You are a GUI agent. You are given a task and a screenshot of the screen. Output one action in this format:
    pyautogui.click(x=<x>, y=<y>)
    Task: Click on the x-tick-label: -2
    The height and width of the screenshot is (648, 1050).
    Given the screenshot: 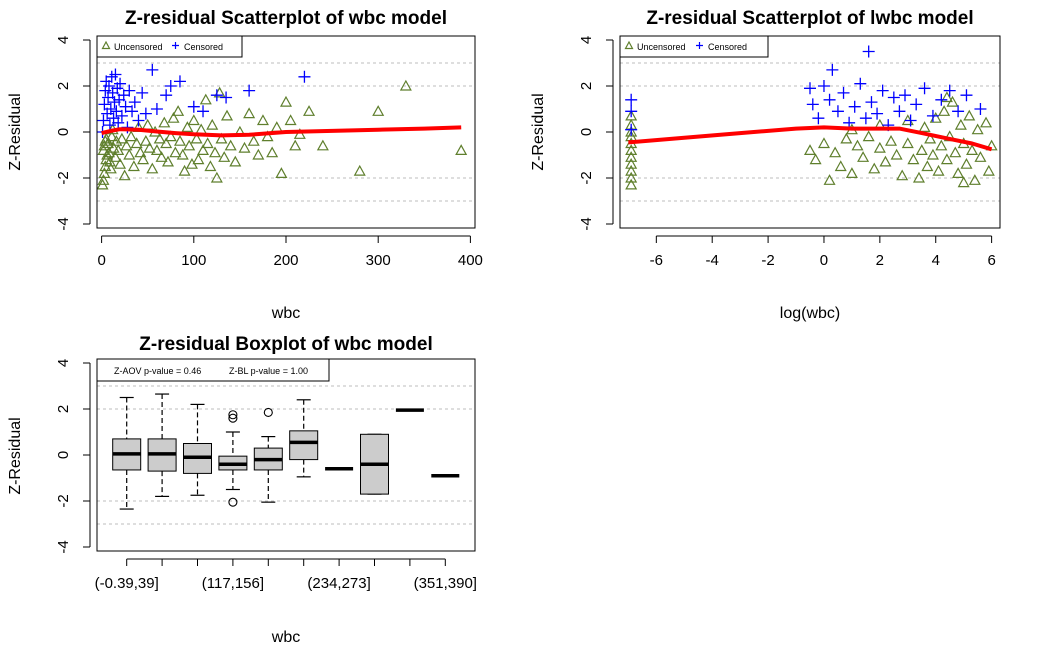 What is the action you would take?
    pyautogui.click(x=767, y=260)
    